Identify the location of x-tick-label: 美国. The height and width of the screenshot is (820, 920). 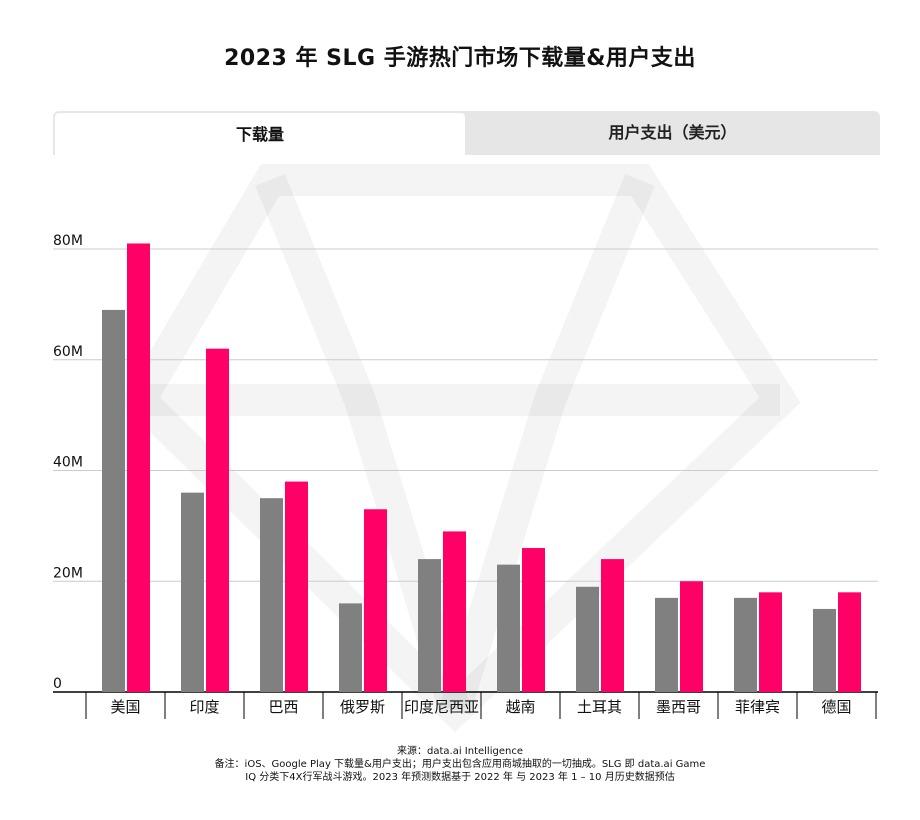
(125, 707).